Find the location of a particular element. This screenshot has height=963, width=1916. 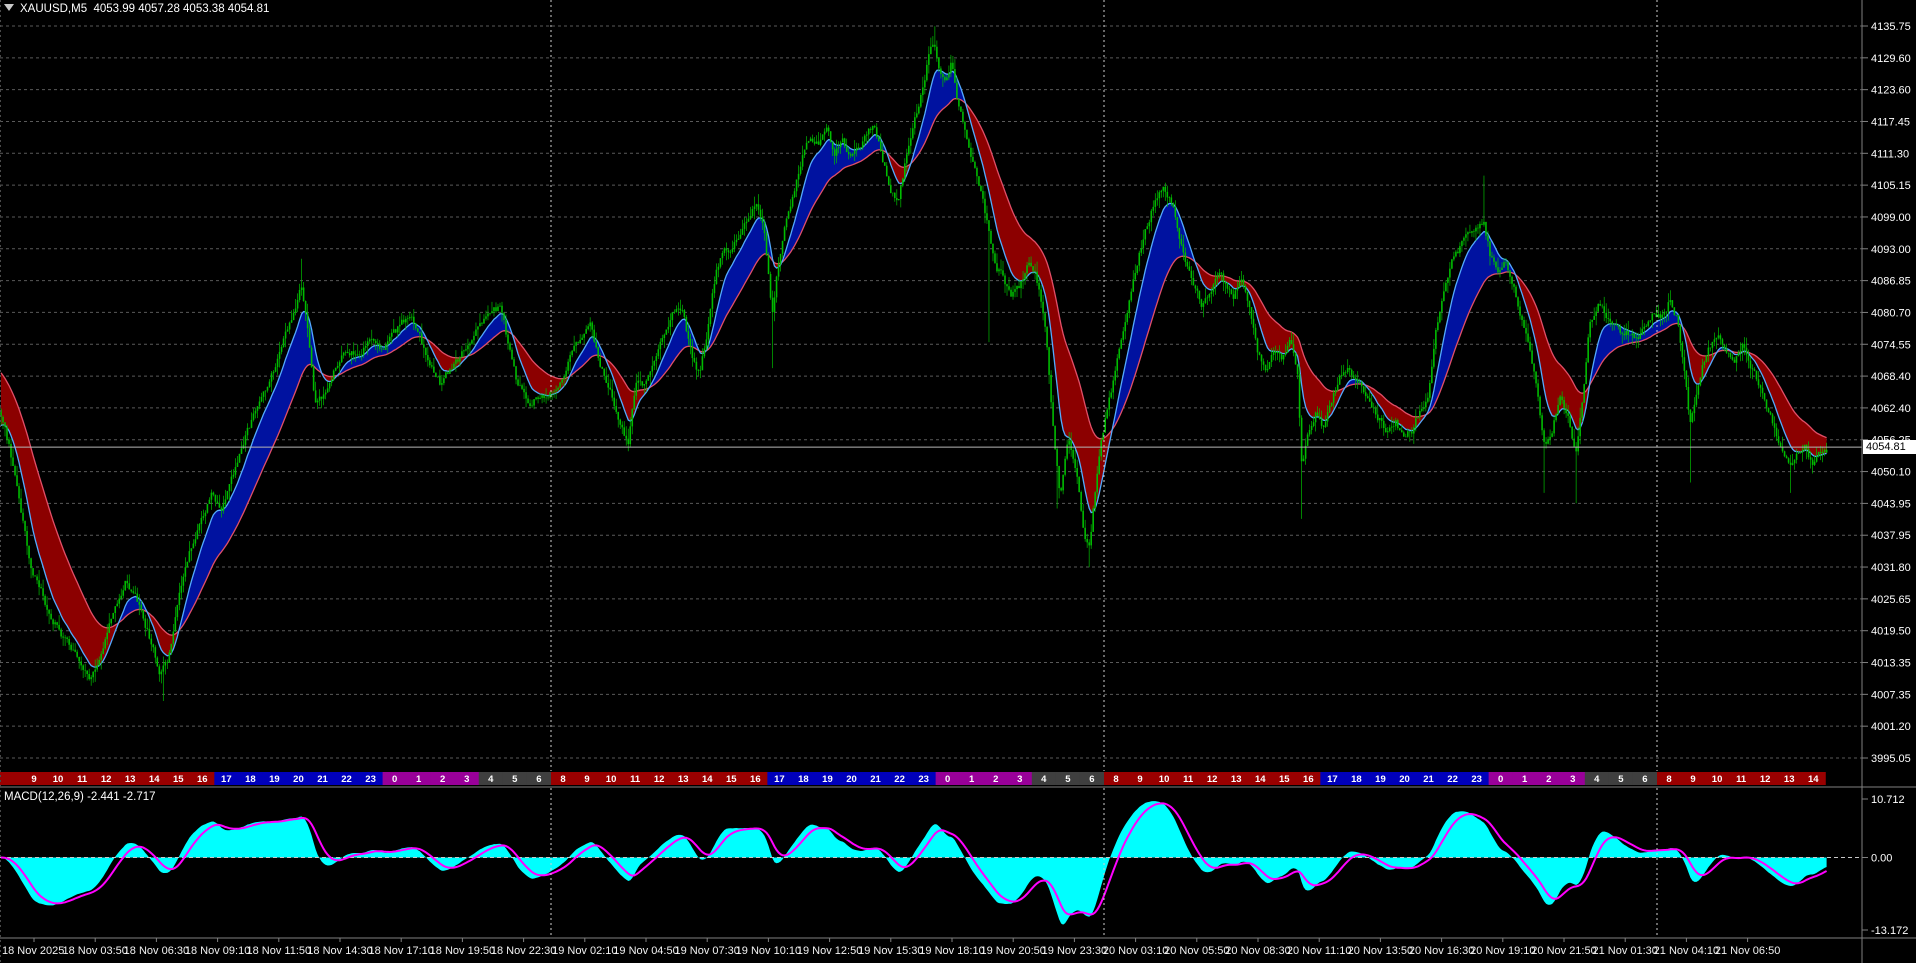

time-axis-label: 18 Nov 22:30 is located at coordinates (523, 951).